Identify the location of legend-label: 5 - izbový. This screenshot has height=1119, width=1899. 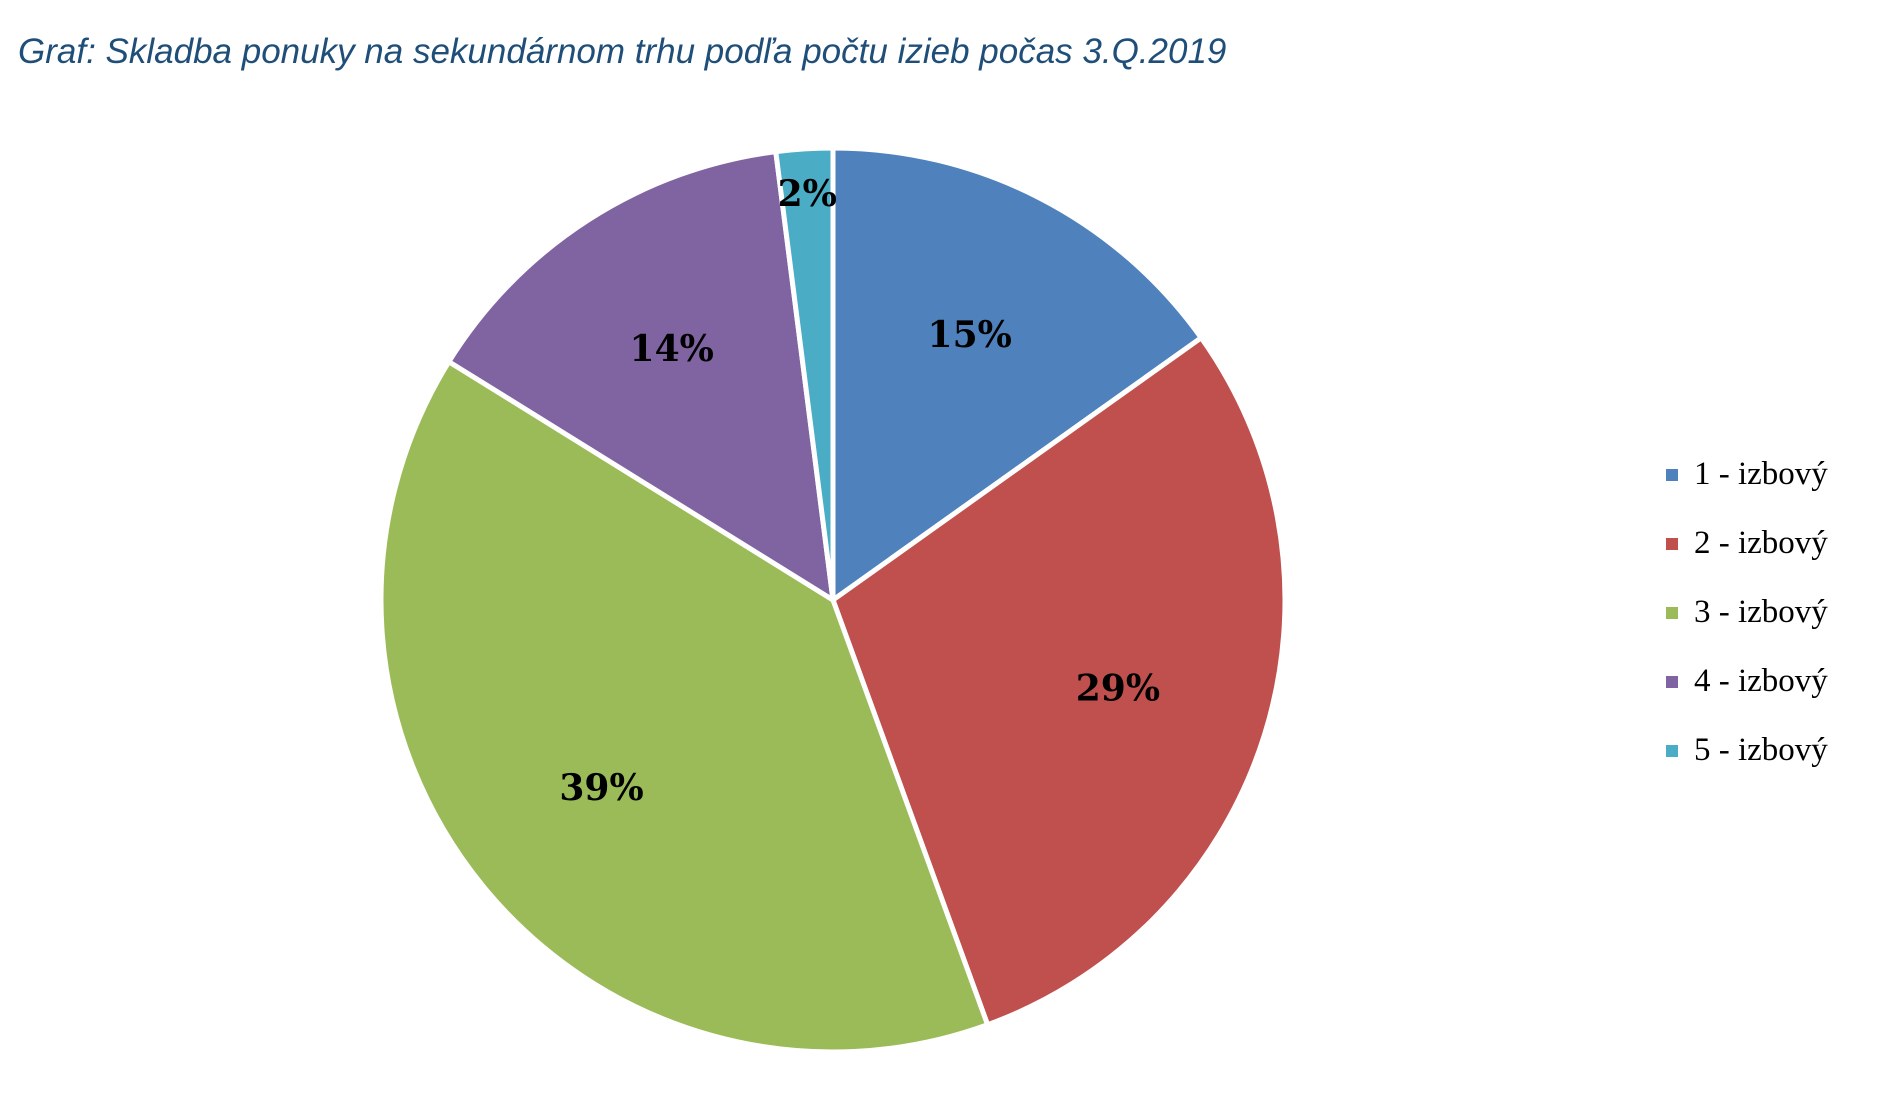
(1761, 750).